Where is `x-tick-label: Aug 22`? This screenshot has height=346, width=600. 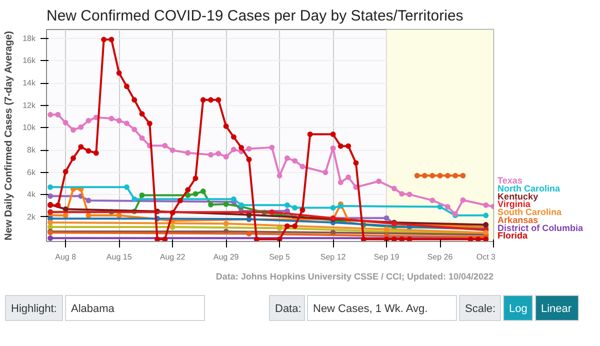 x-tick-label: Aug 22 is located at coordinates (173, 257).